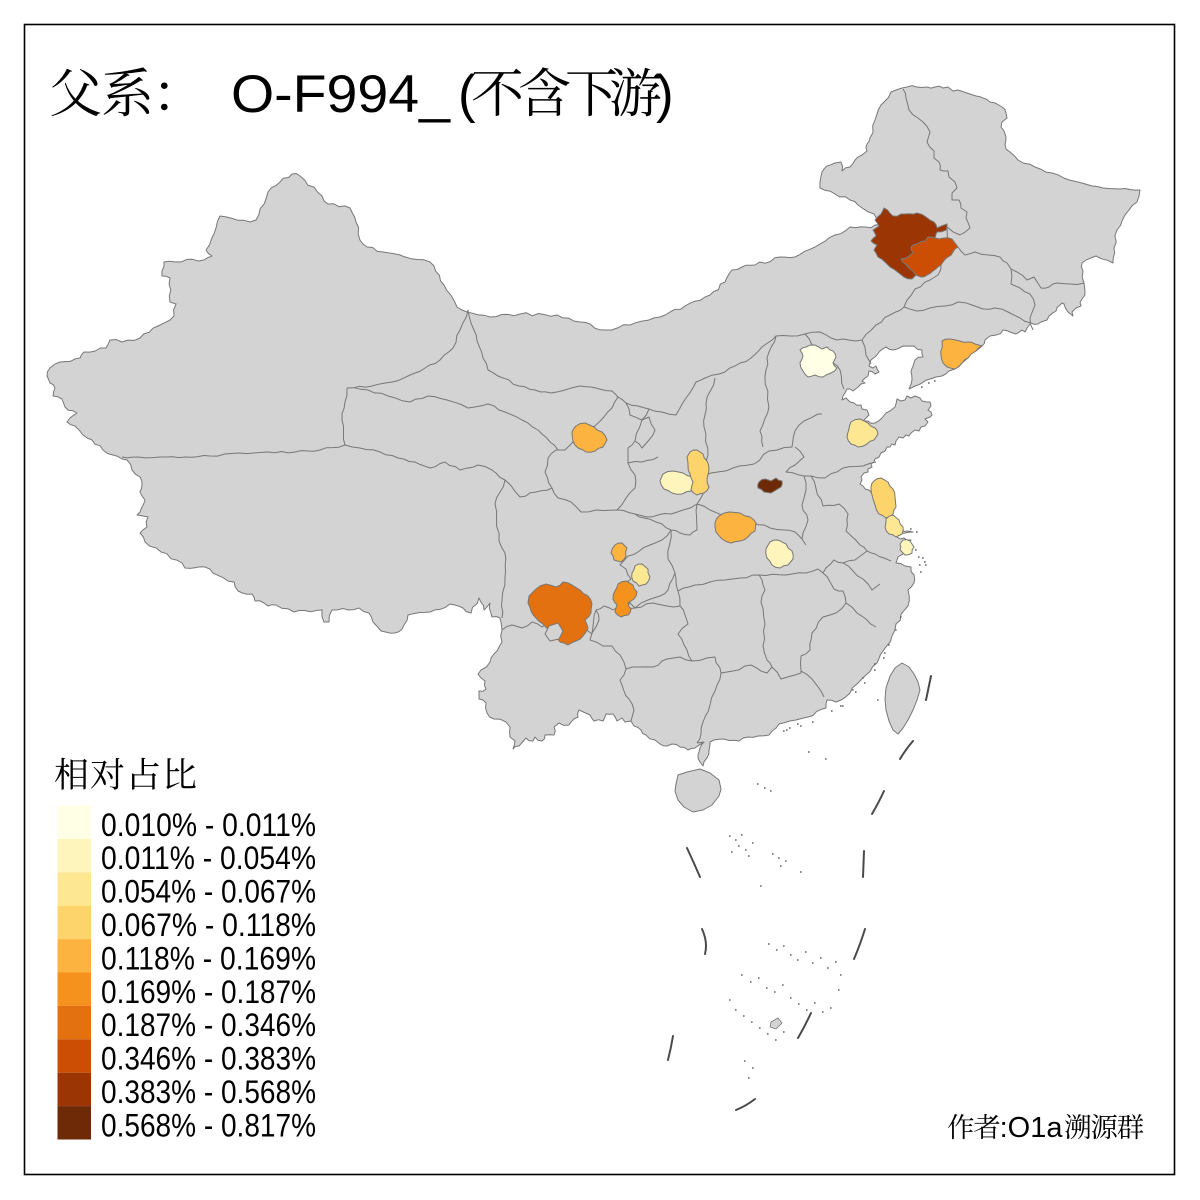  What do you see at coordinates (341, 94) in the screenshot?
I see `svg-text: O-F994_` at bounding box center [341, 94].